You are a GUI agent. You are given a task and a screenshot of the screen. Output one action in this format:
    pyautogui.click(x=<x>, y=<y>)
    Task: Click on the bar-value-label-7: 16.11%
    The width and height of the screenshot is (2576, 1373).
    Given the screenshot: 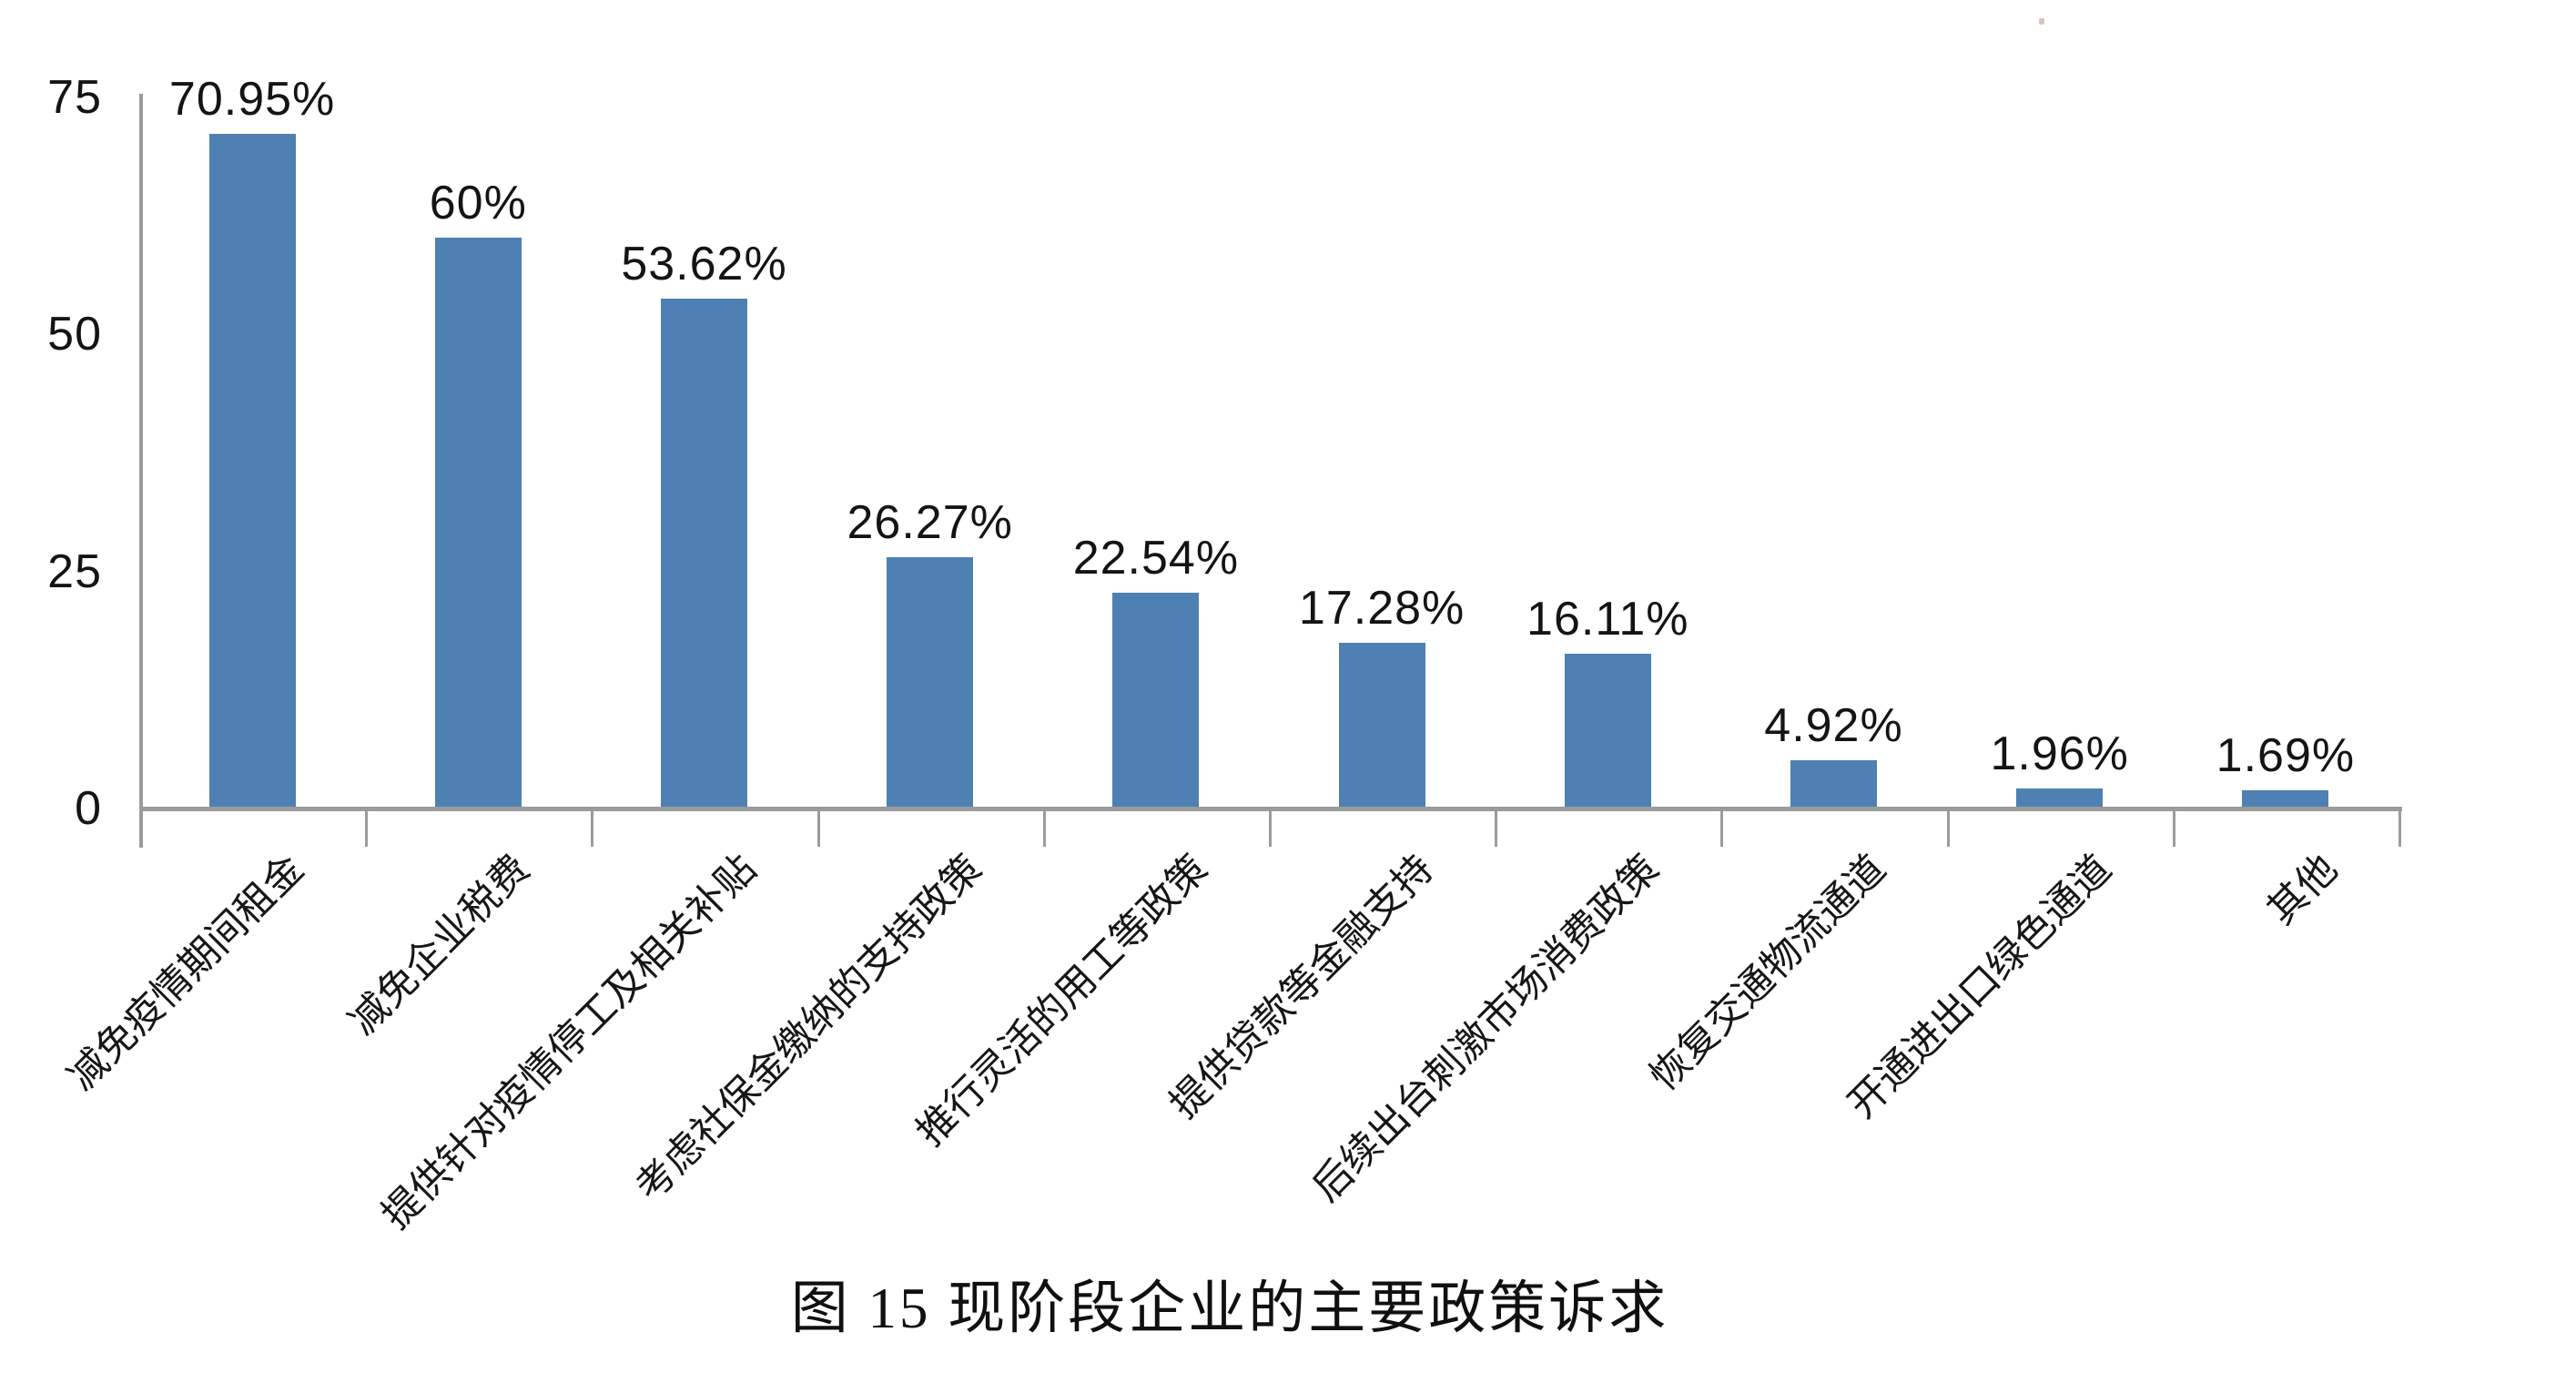 What is the action you would take?
    pyautogui.click(x=1607, y=619)
    